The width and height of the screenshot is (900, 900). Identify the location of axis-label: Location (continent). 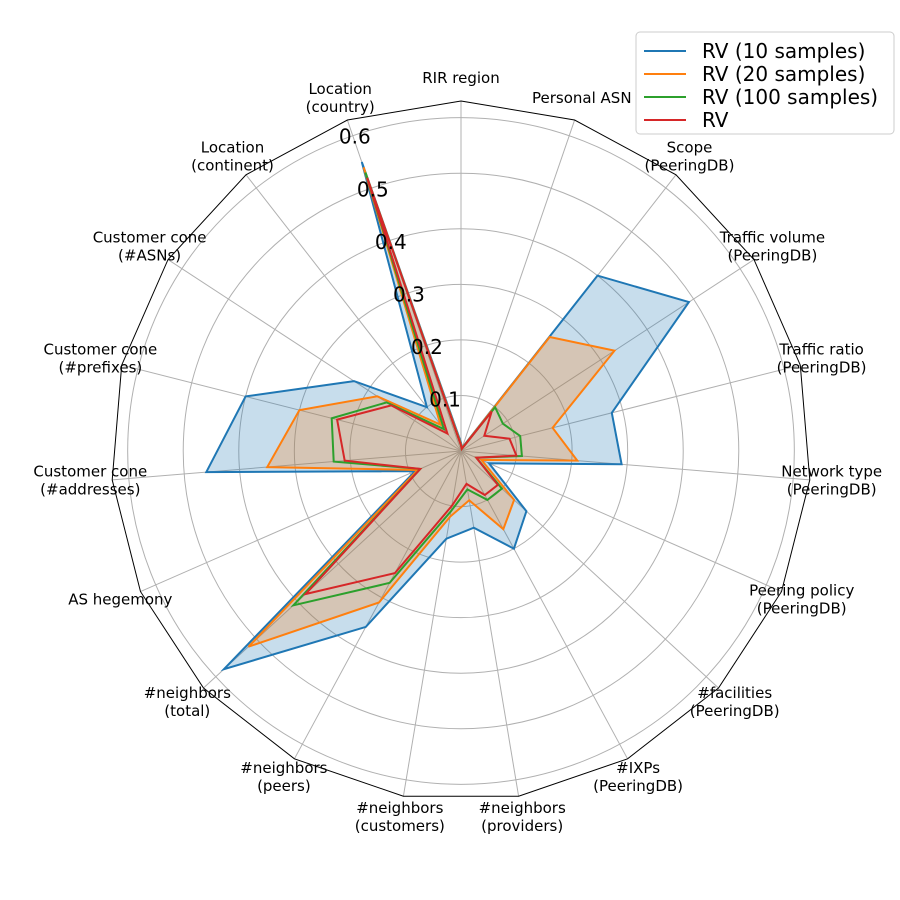
(232, 156).